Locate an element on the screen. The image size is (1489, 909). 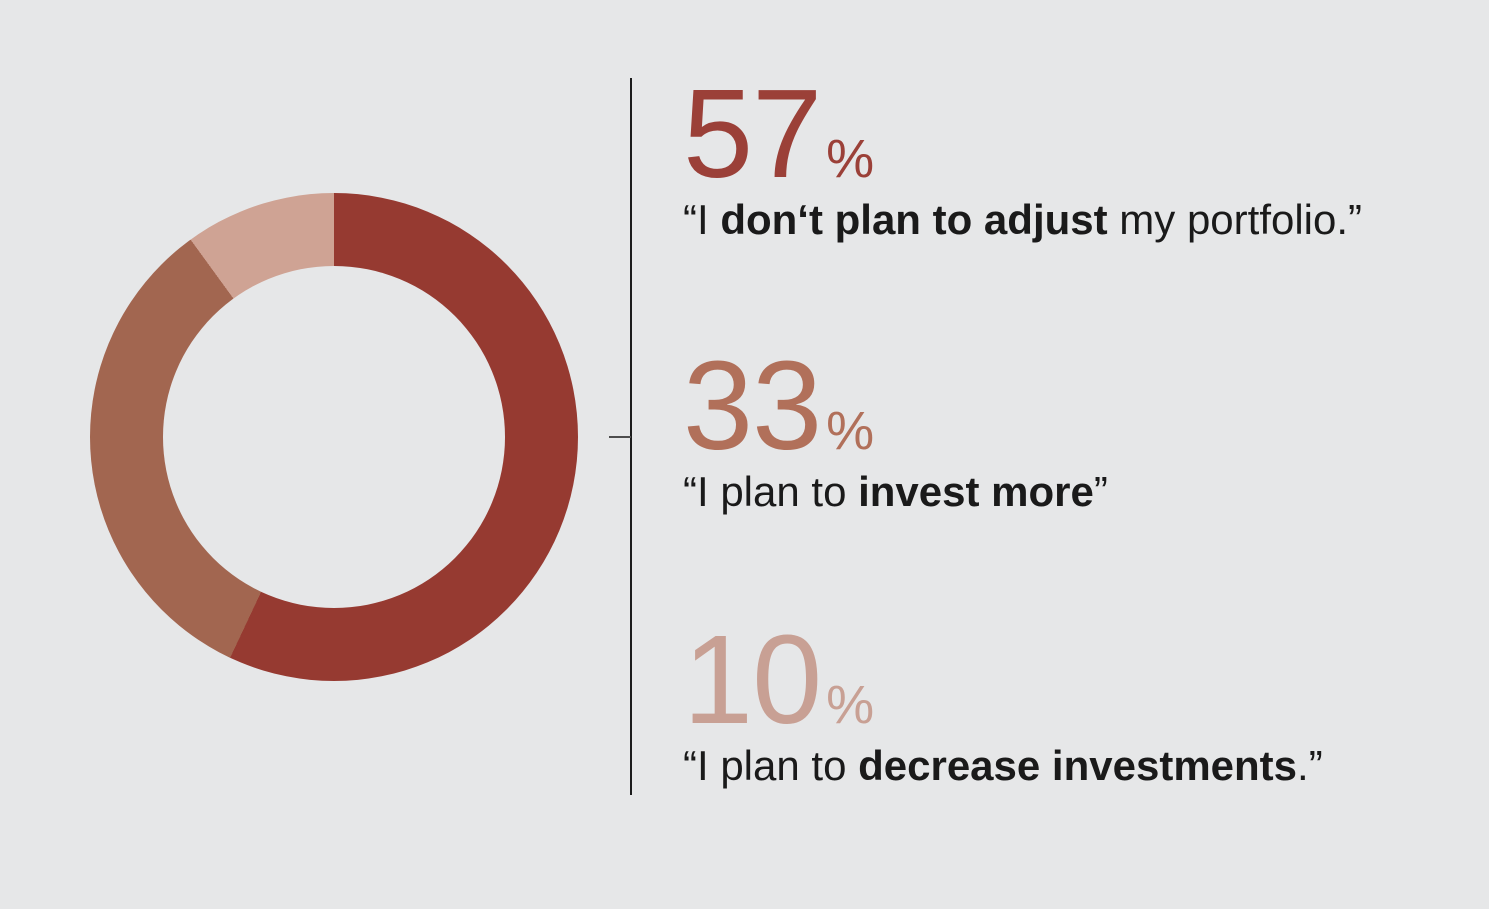
stat-number: 33 is located at coordinates (752, 405).